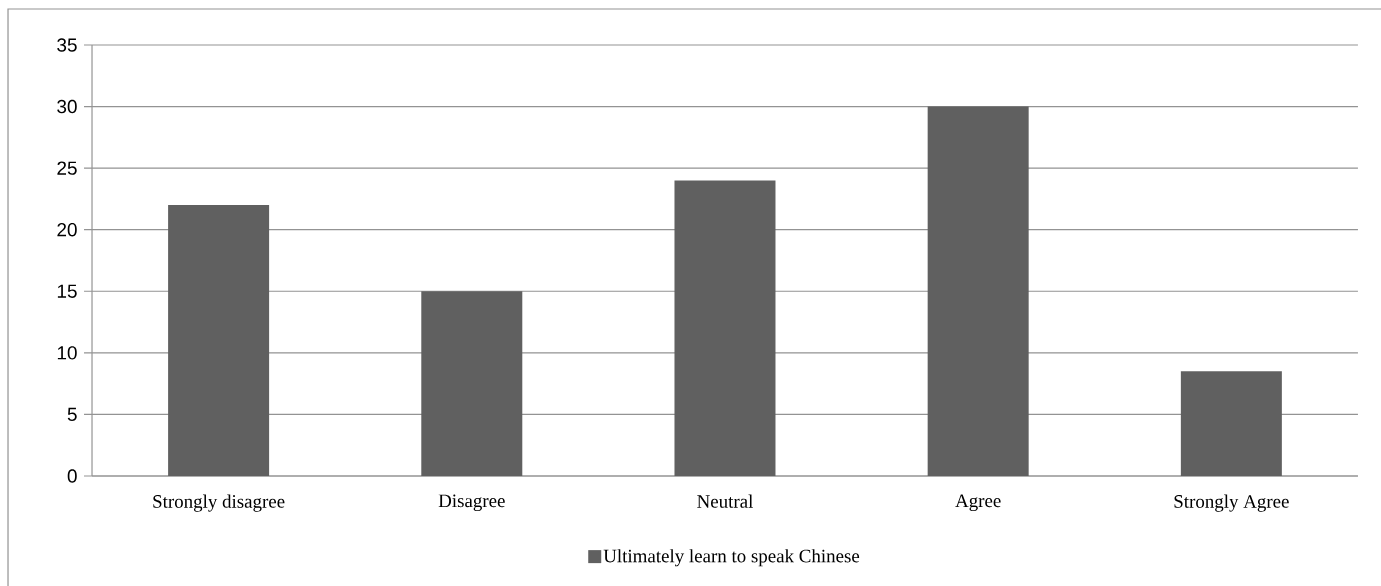  I want to click on legend-label: Ultimately learn to speak Chinese, so click(731, 558).